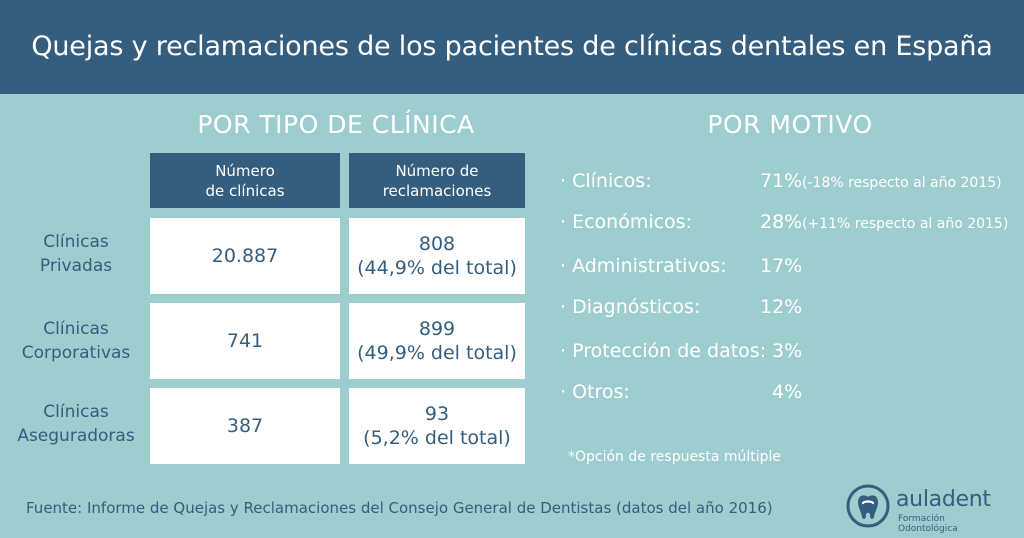 This screenshot has width=1024, height=538. What do you see at coordinates (76, 341) in the screenshot?
I see `row-label-corporativas: Clínicas Corporativas` at bounding box center [76, 341].